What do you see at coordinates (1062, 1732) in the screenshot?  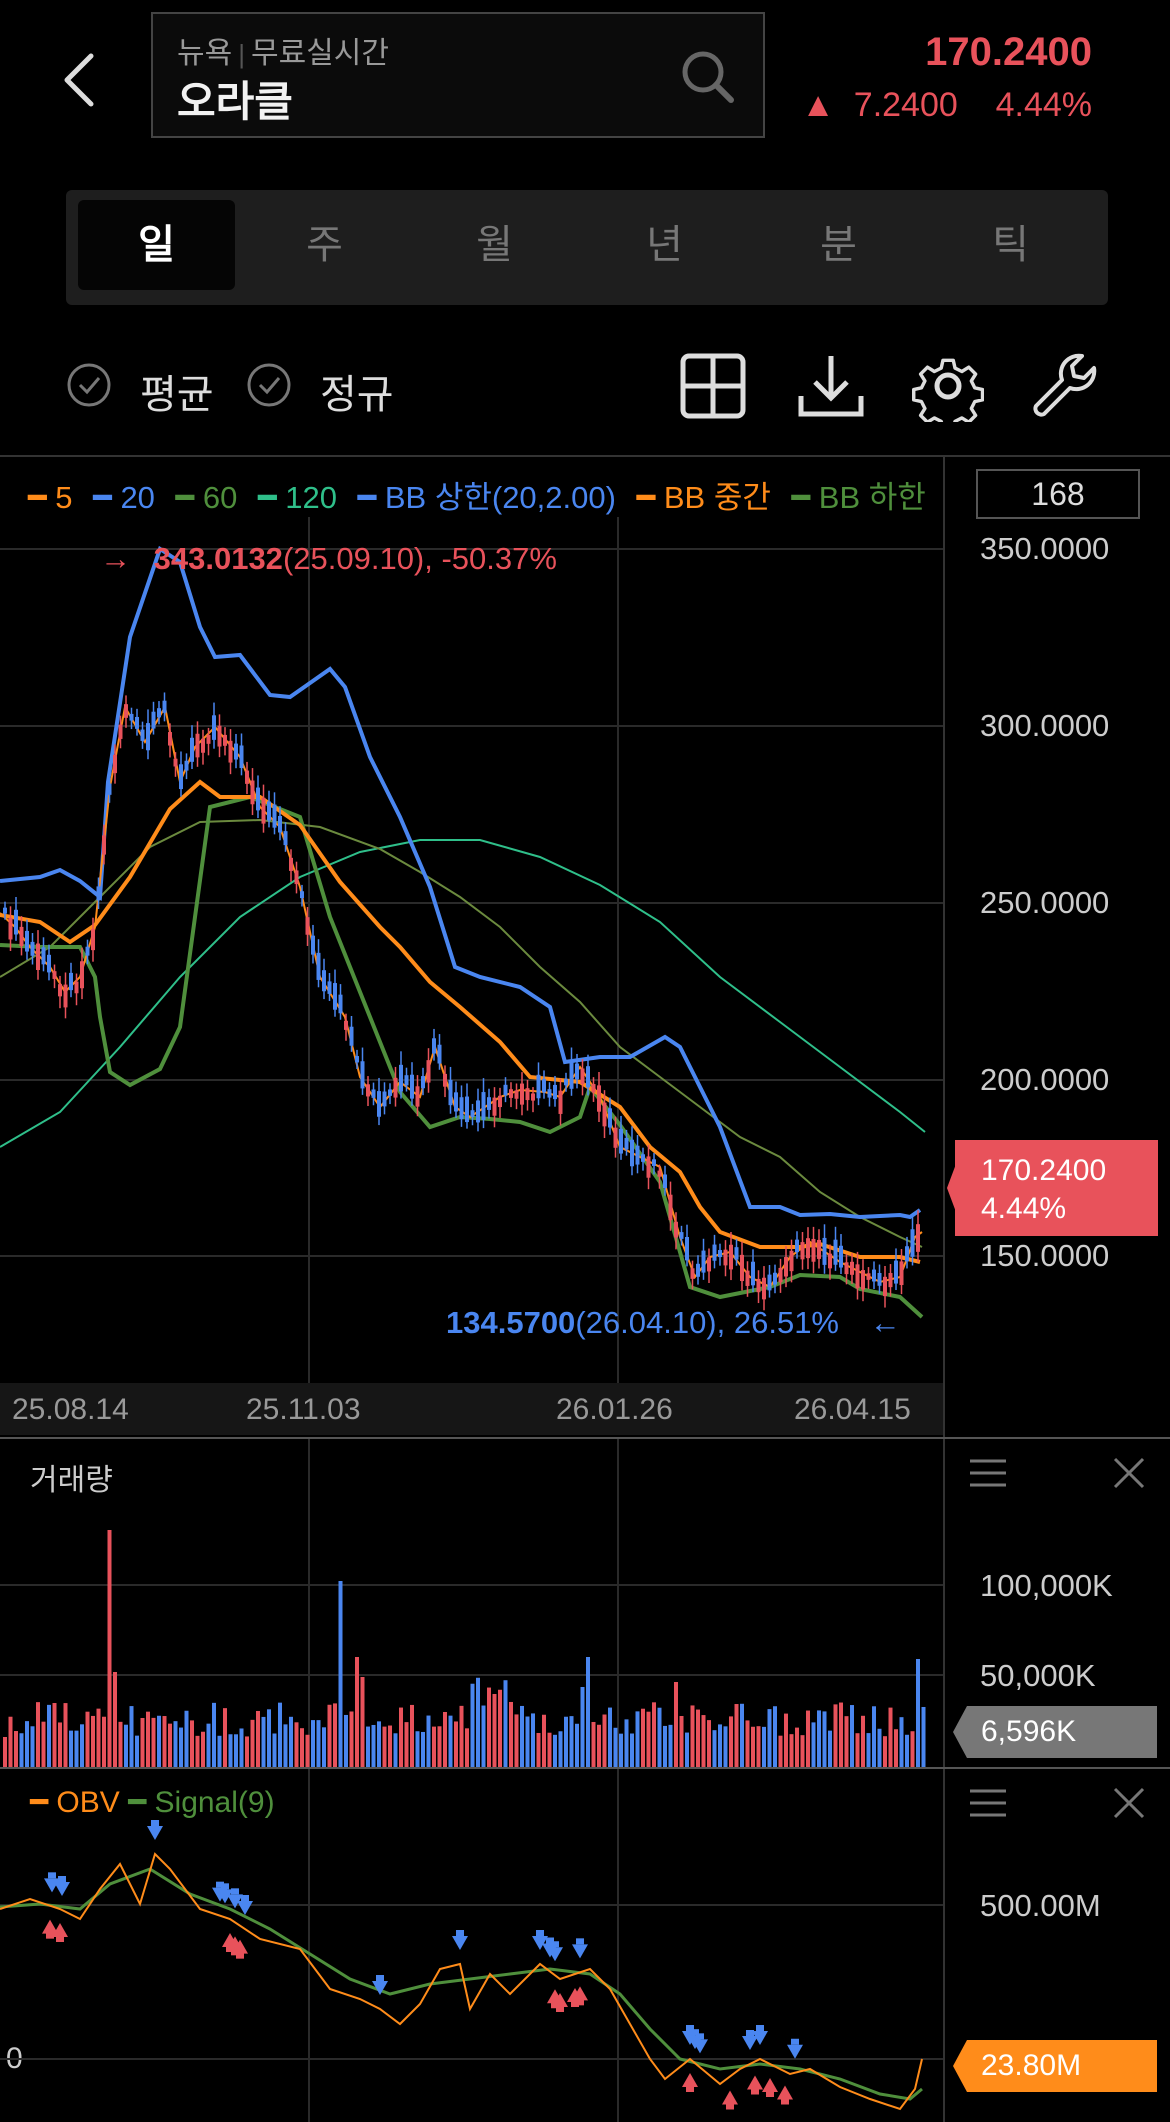 I see `volume-value-badge: 6,596K` at bounding box center [1062, 1732].